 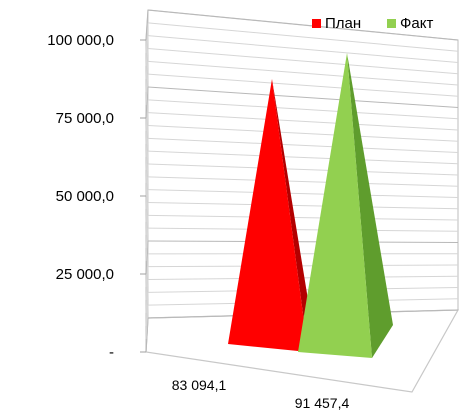 What do you see at coordinates (85, 196) in the screenshot?
I see `y-axis-tick-label: 50 000,0` at bounding box center [85, 196].